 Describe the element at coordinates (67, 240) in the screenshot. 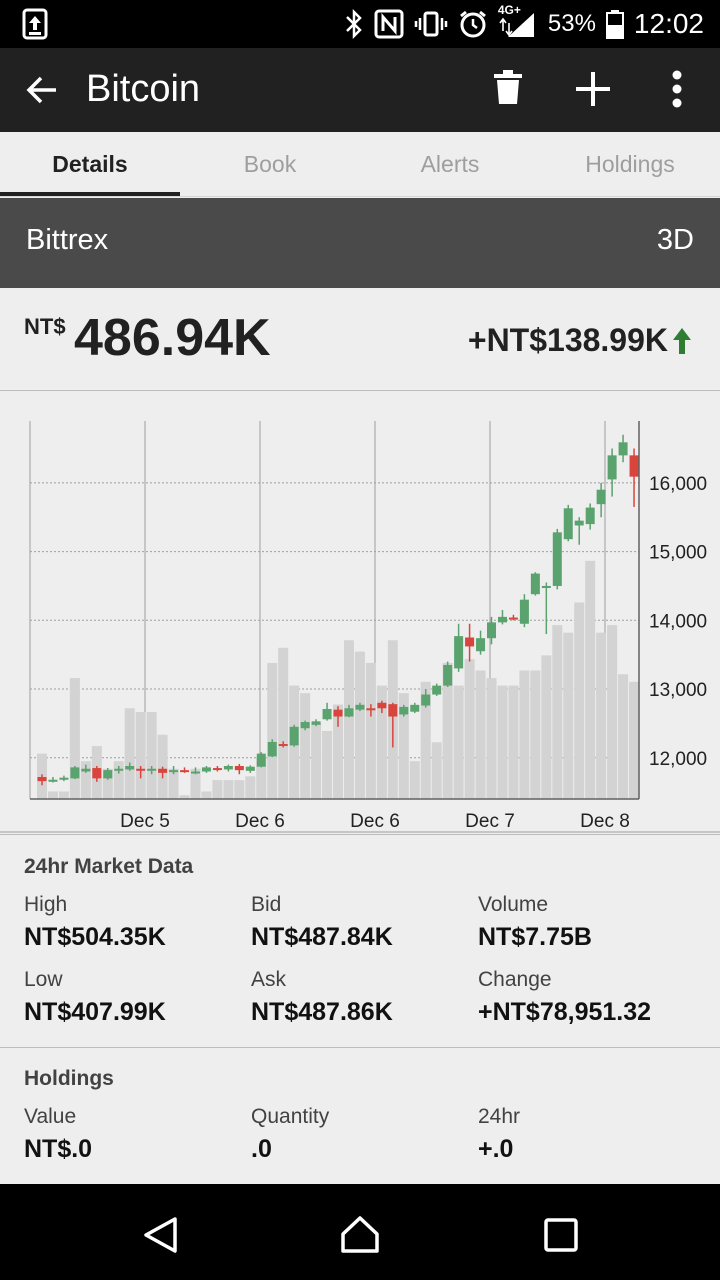

I see `exchange-name: Bittrex` at that location.